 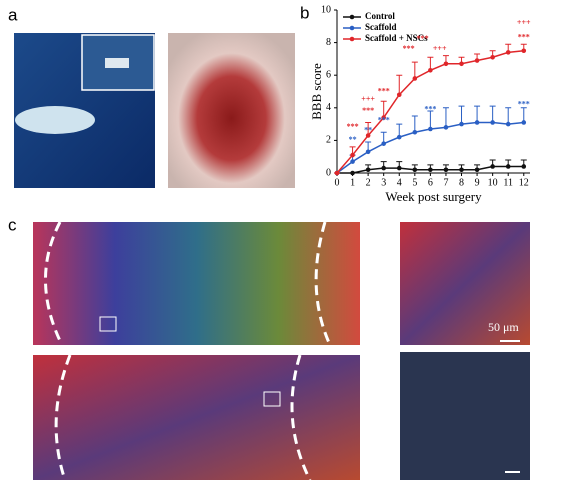 What do you see at coordinates (328, 107) in the screenshot?
I see `y-tick-label: 4` at bounding box center [328, 107].